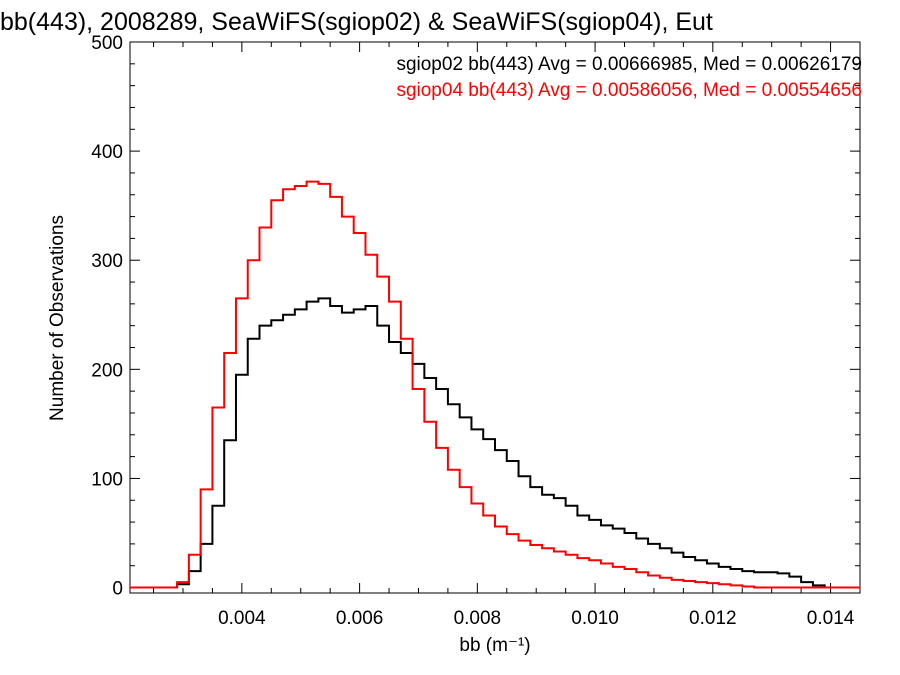 The height and width of the screenshot is (675, 900). What do you see at coordinates (107, 43) in the screenshot?
I see `y-tick-label: 500` at bounding box center [107, 43].